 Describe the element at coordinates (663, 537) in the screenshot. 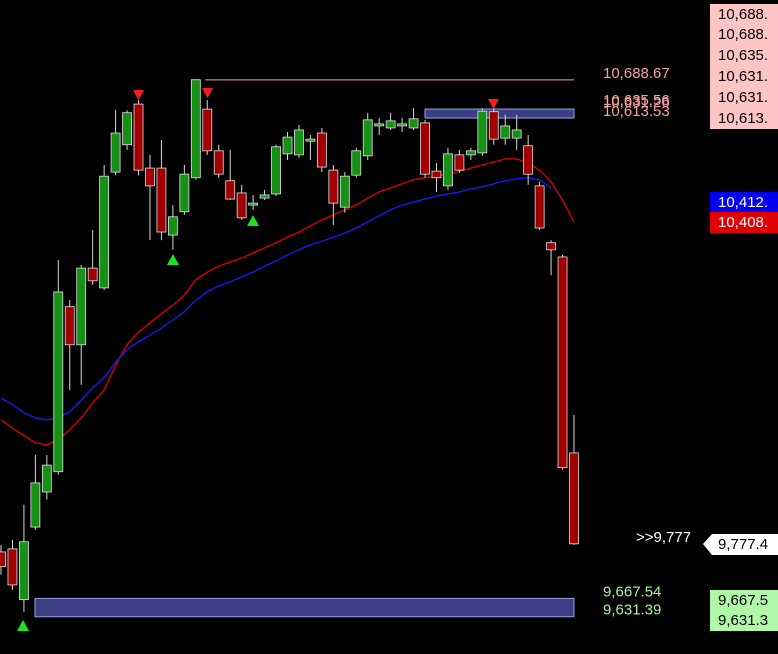

I see `last-price-label: >>9,777` at that location.